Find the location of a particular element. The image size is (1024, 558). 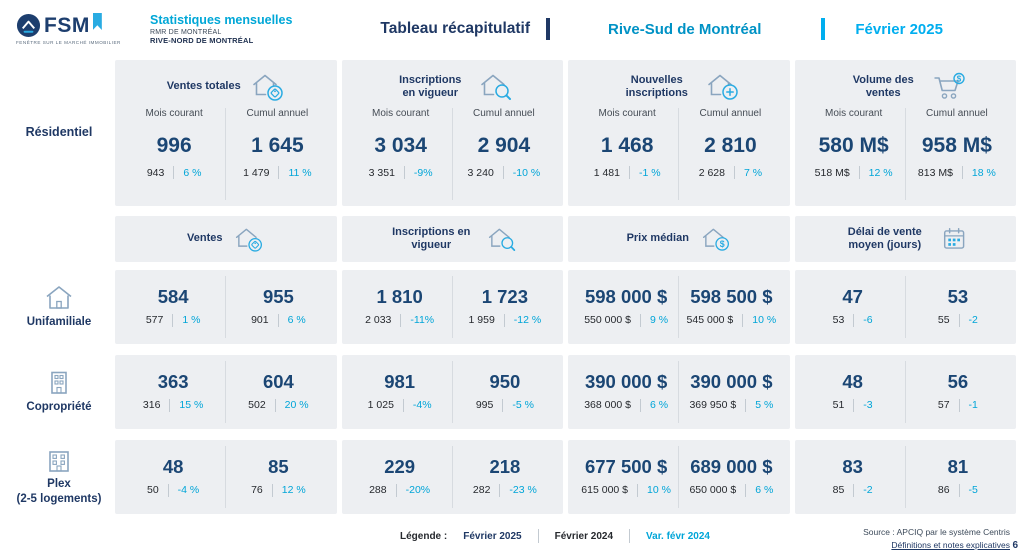

value-2025: 958 M$ is located at coordinates (956, 145).